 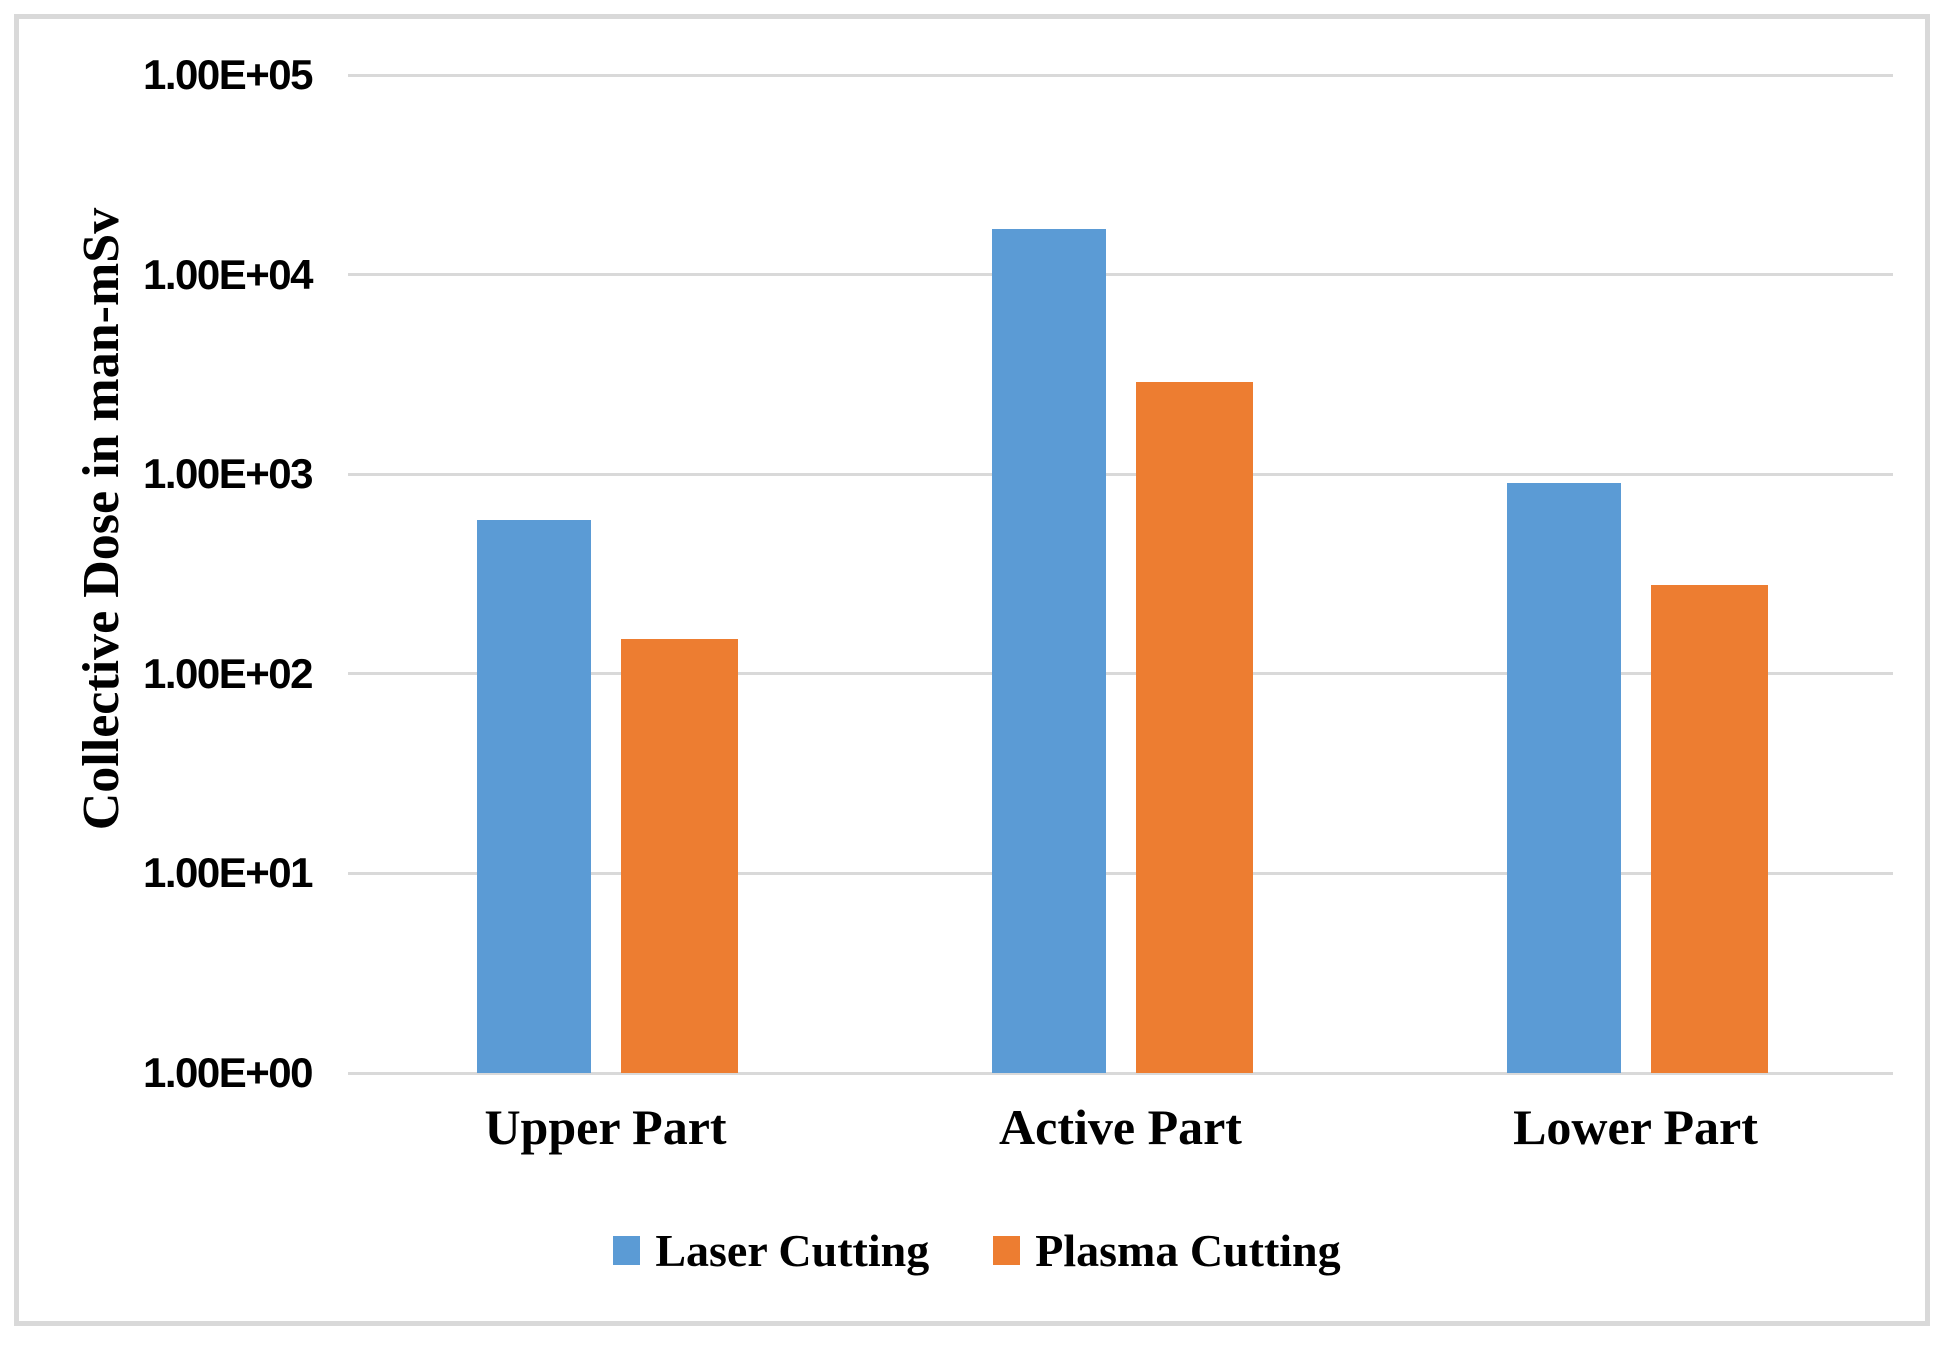 I want to click on bar-laser-cutting-lower-part, so click(x=1564, y=778).